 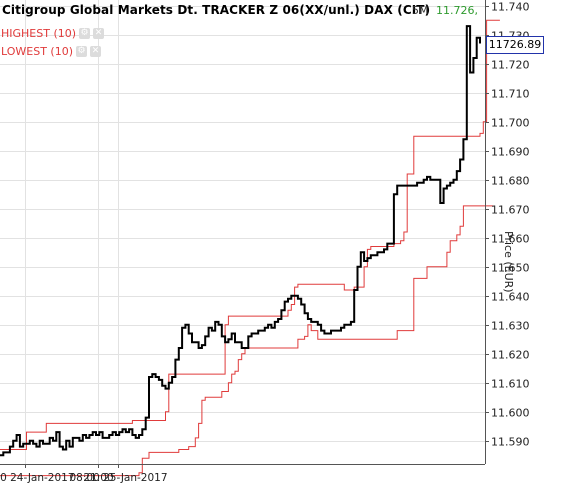 What do you see at coordinates (510, 442) in the screenshot?
I see `y-tick-label: 11.590` at bounding box center [510, 442].